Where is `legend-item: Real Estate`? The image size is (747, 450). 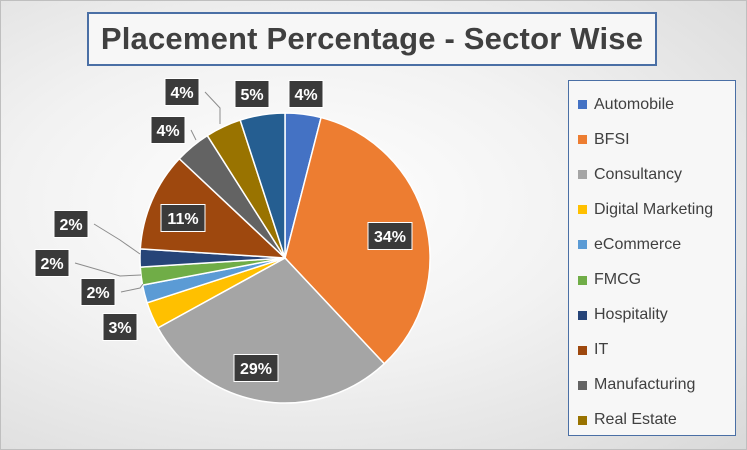 legend-item: Real Estate is located at coordinates (652, 420).